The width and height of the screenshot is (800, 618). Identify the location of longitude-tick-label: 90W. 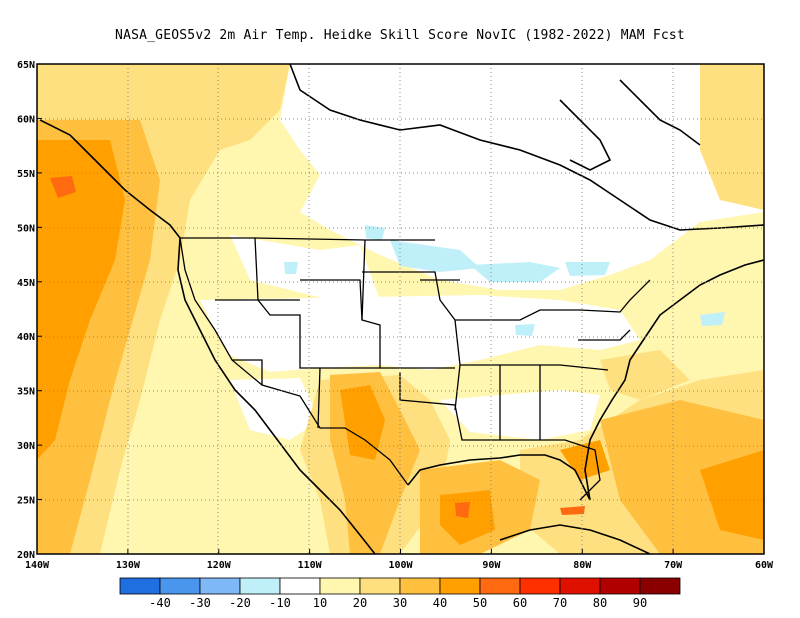
(491, 565).